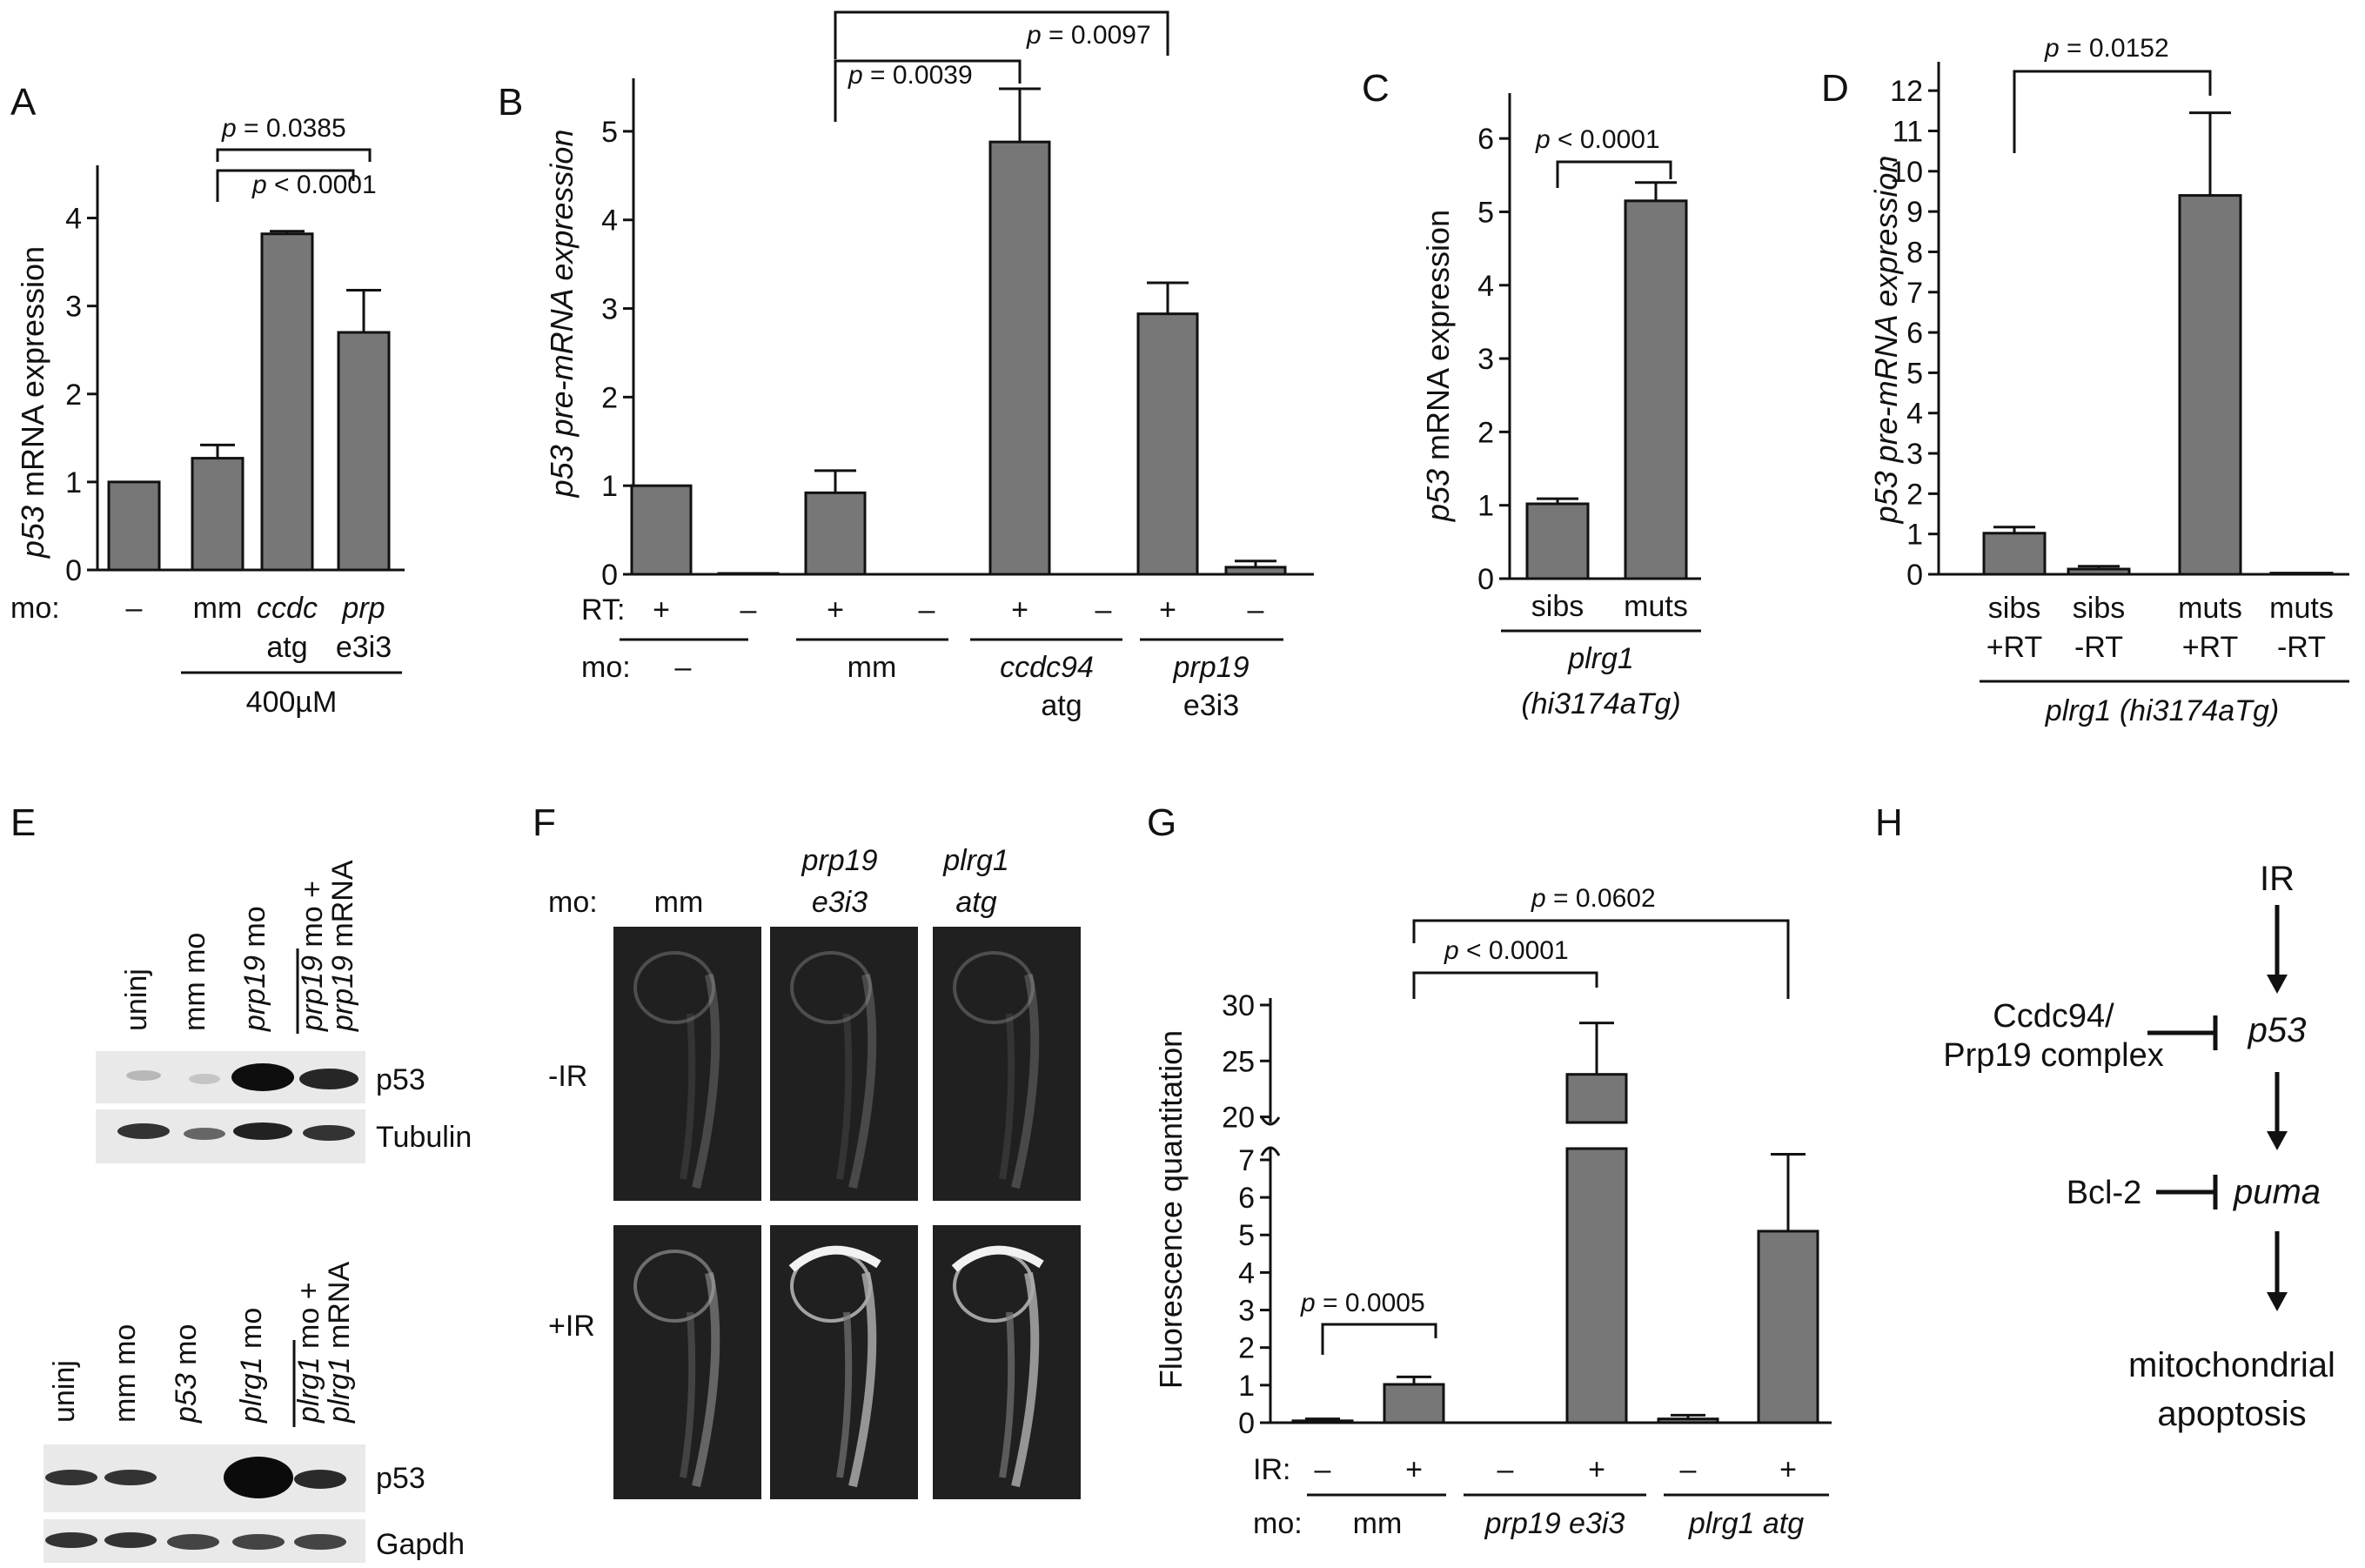  I want to click on e2-lane-3: p53 mo, so click(186, 1374).